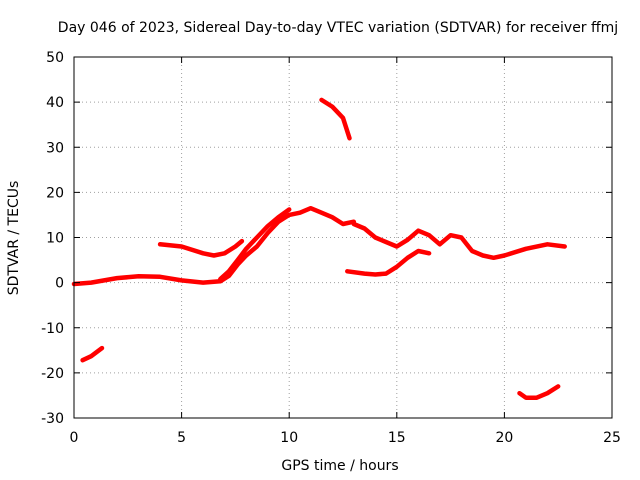 This screenshot has width=640, height=480. Describe the element at coordinates (339, 466) in the screenshot. I see `x-axis-label: GPS time / hours` at that location.